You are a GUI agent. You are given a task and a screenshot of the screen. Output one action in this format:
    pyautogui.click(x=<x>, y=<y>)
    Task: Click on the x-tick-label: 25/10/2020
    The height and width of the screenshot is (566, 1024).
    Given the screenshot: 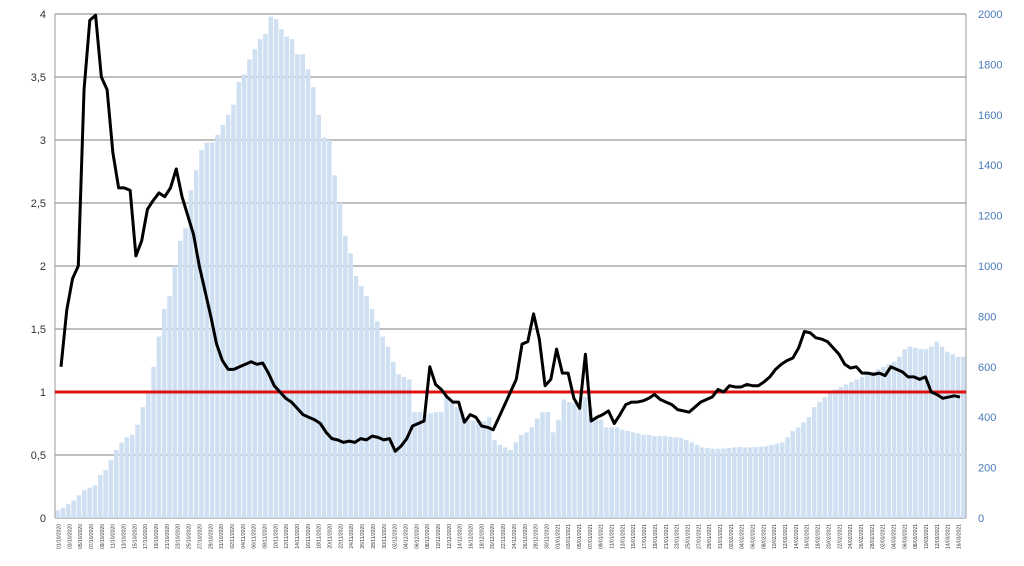 What is the action you would take?
    pyautogui.click(x=190, y=536)
    